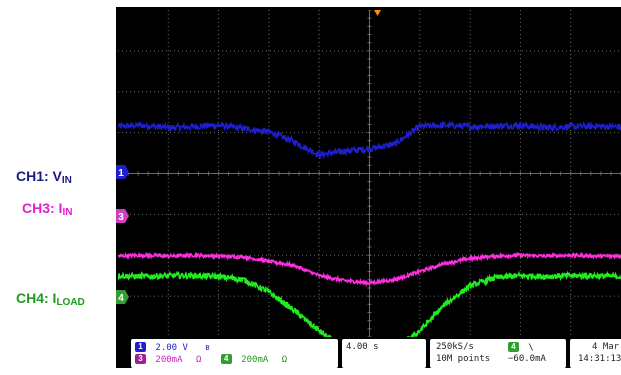 This screenshot has height=375, width=621. I want to click on ch4-marker: 4, so click(122, 297).